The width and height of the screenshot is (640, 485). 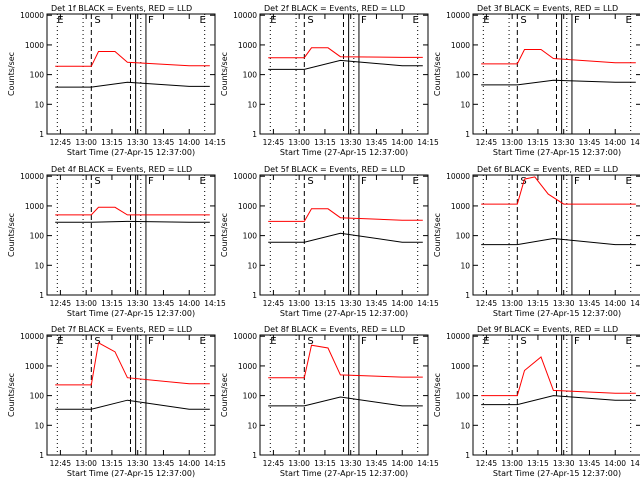 What do you see at coordinates (345, 215) in the screenshot?
I see `lld-line` at bounding box center [345, 215].